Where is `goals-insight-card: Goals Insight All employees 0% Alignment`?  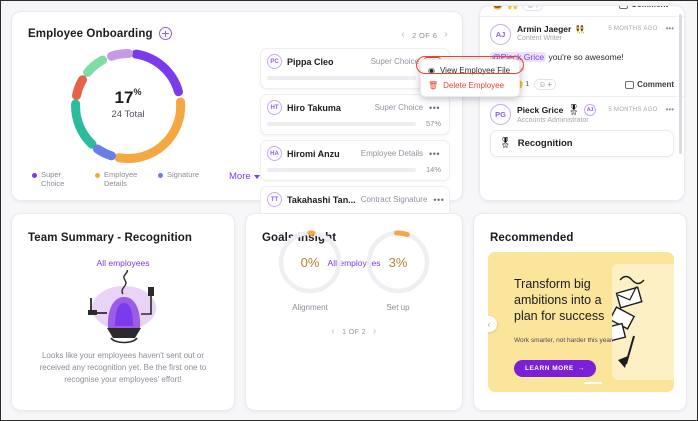
goals-insight-card: Goals Insight All employees 0% Alignment is located at coordinates (354, 312).